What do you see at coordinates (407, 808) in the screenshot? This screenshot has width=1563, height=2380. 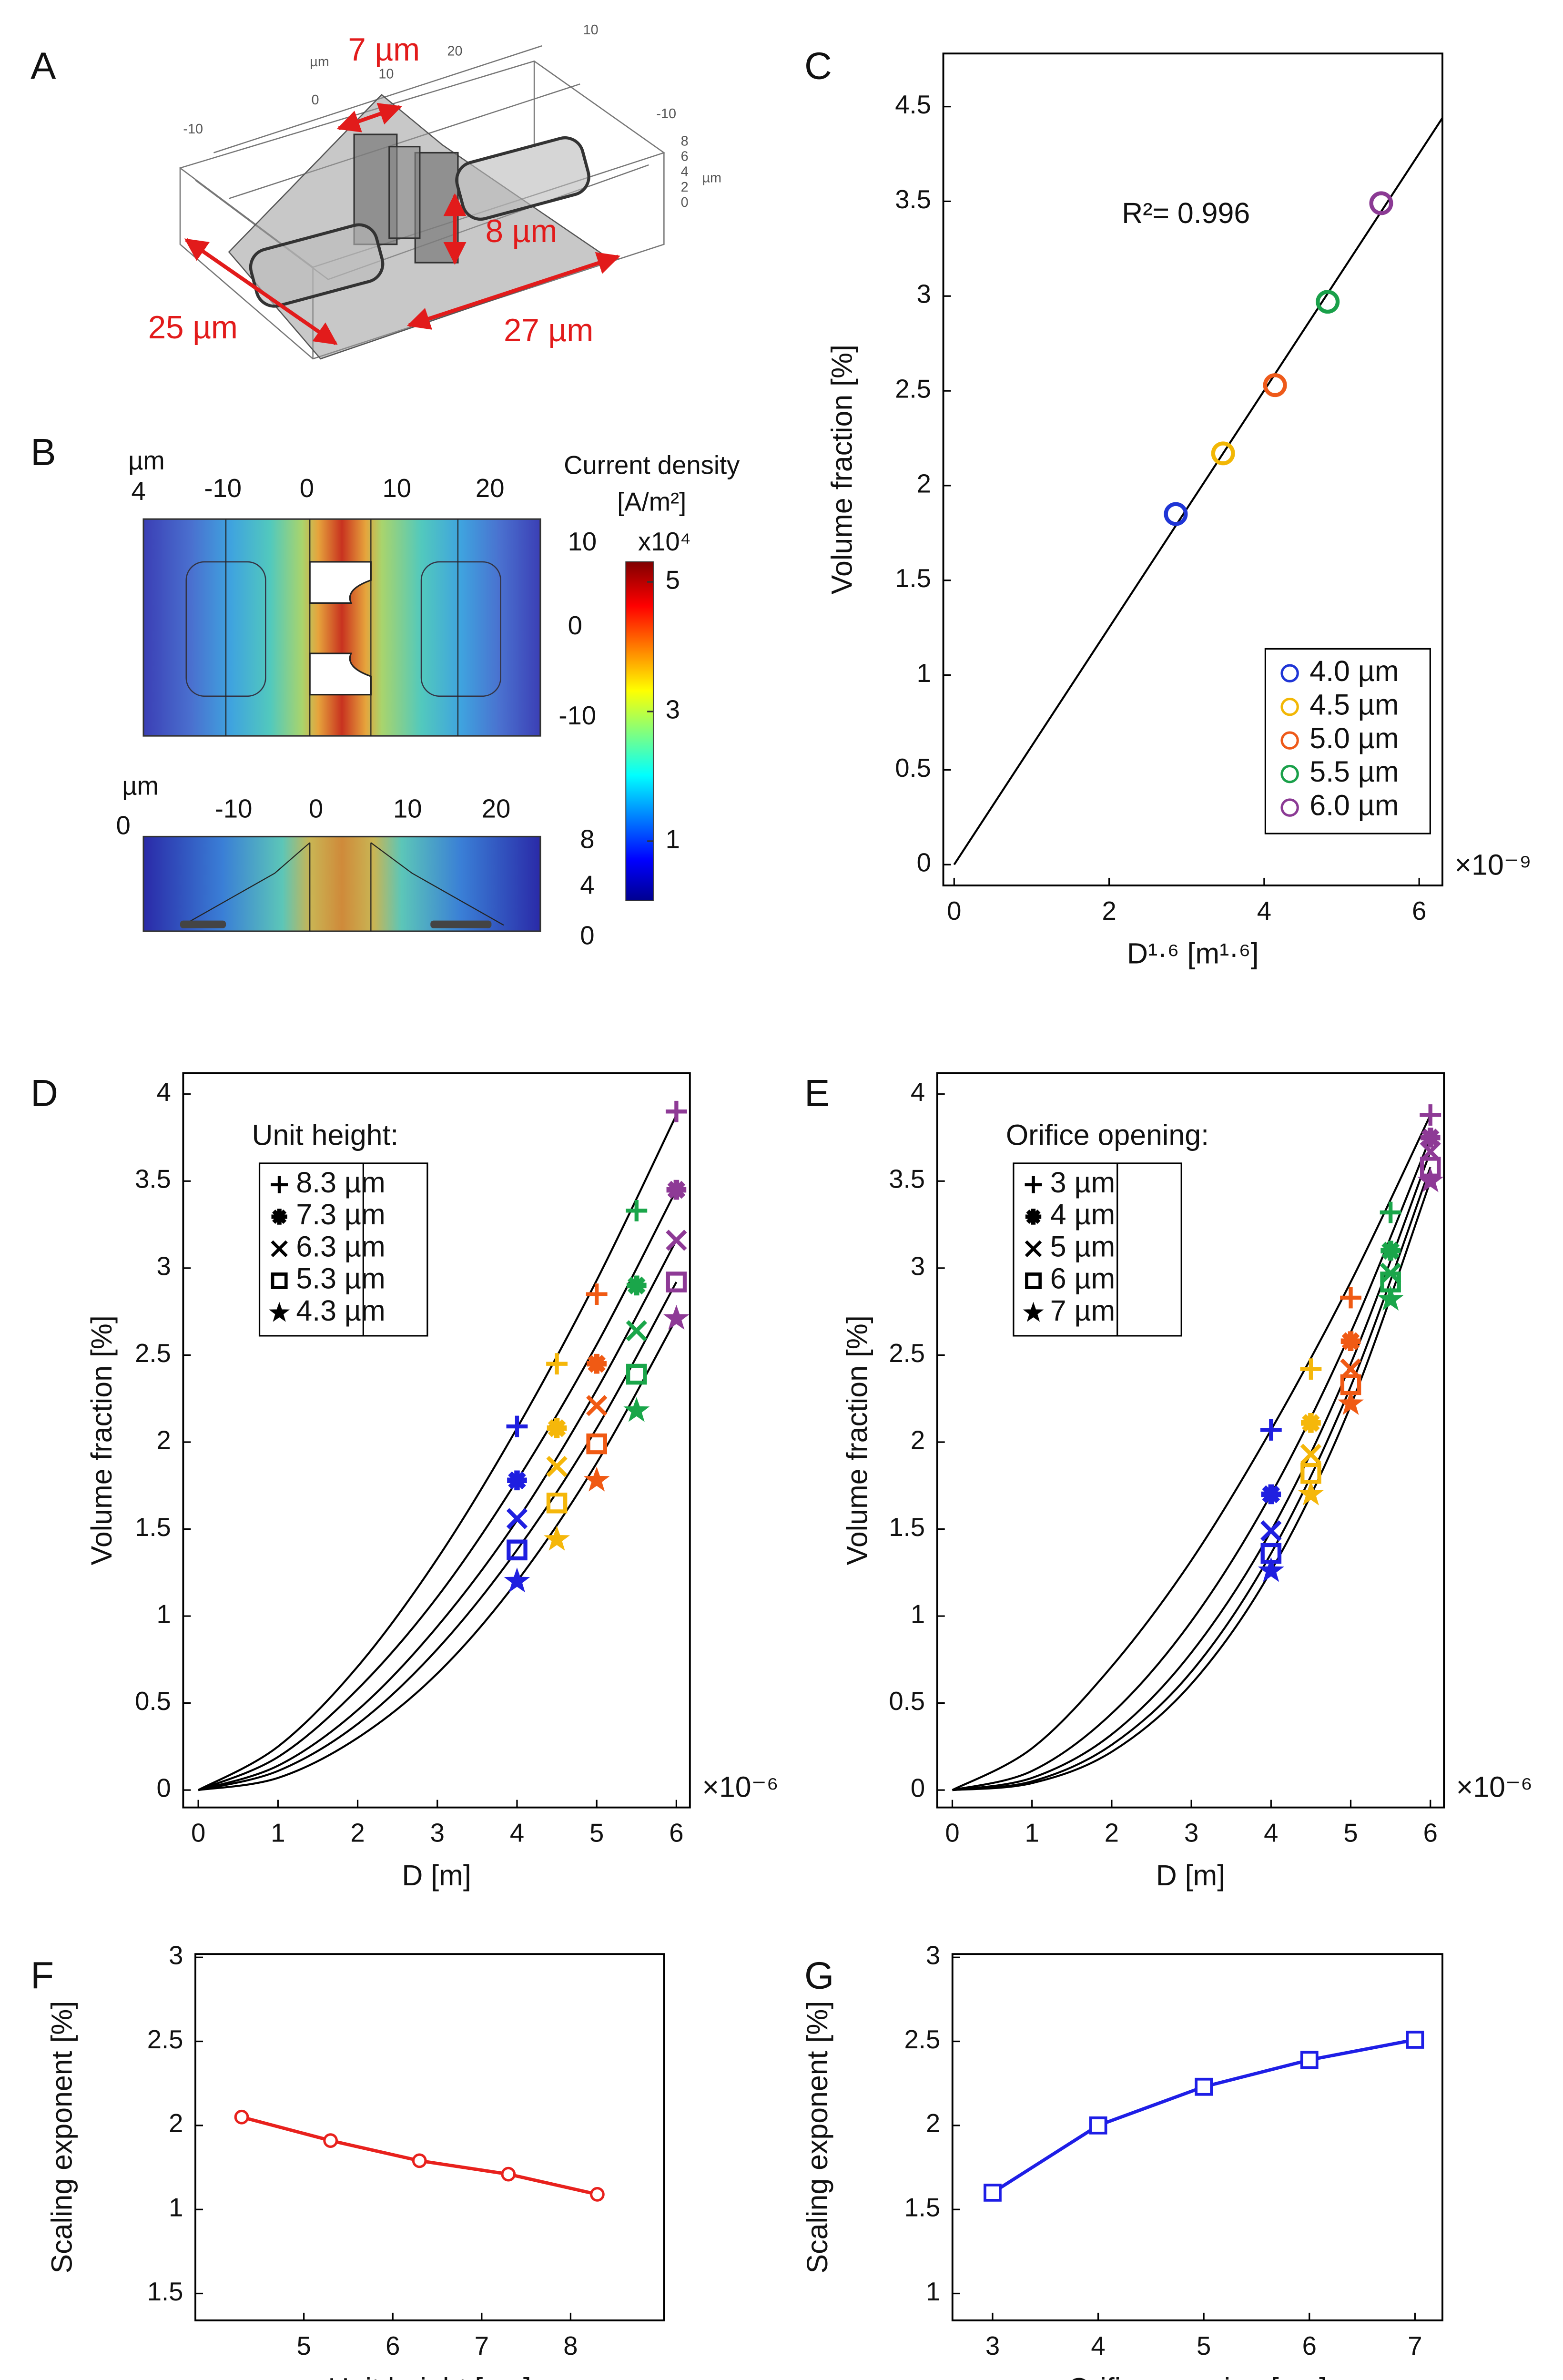 I see `x-tick-label: 10` at bounding box center [407, 808].